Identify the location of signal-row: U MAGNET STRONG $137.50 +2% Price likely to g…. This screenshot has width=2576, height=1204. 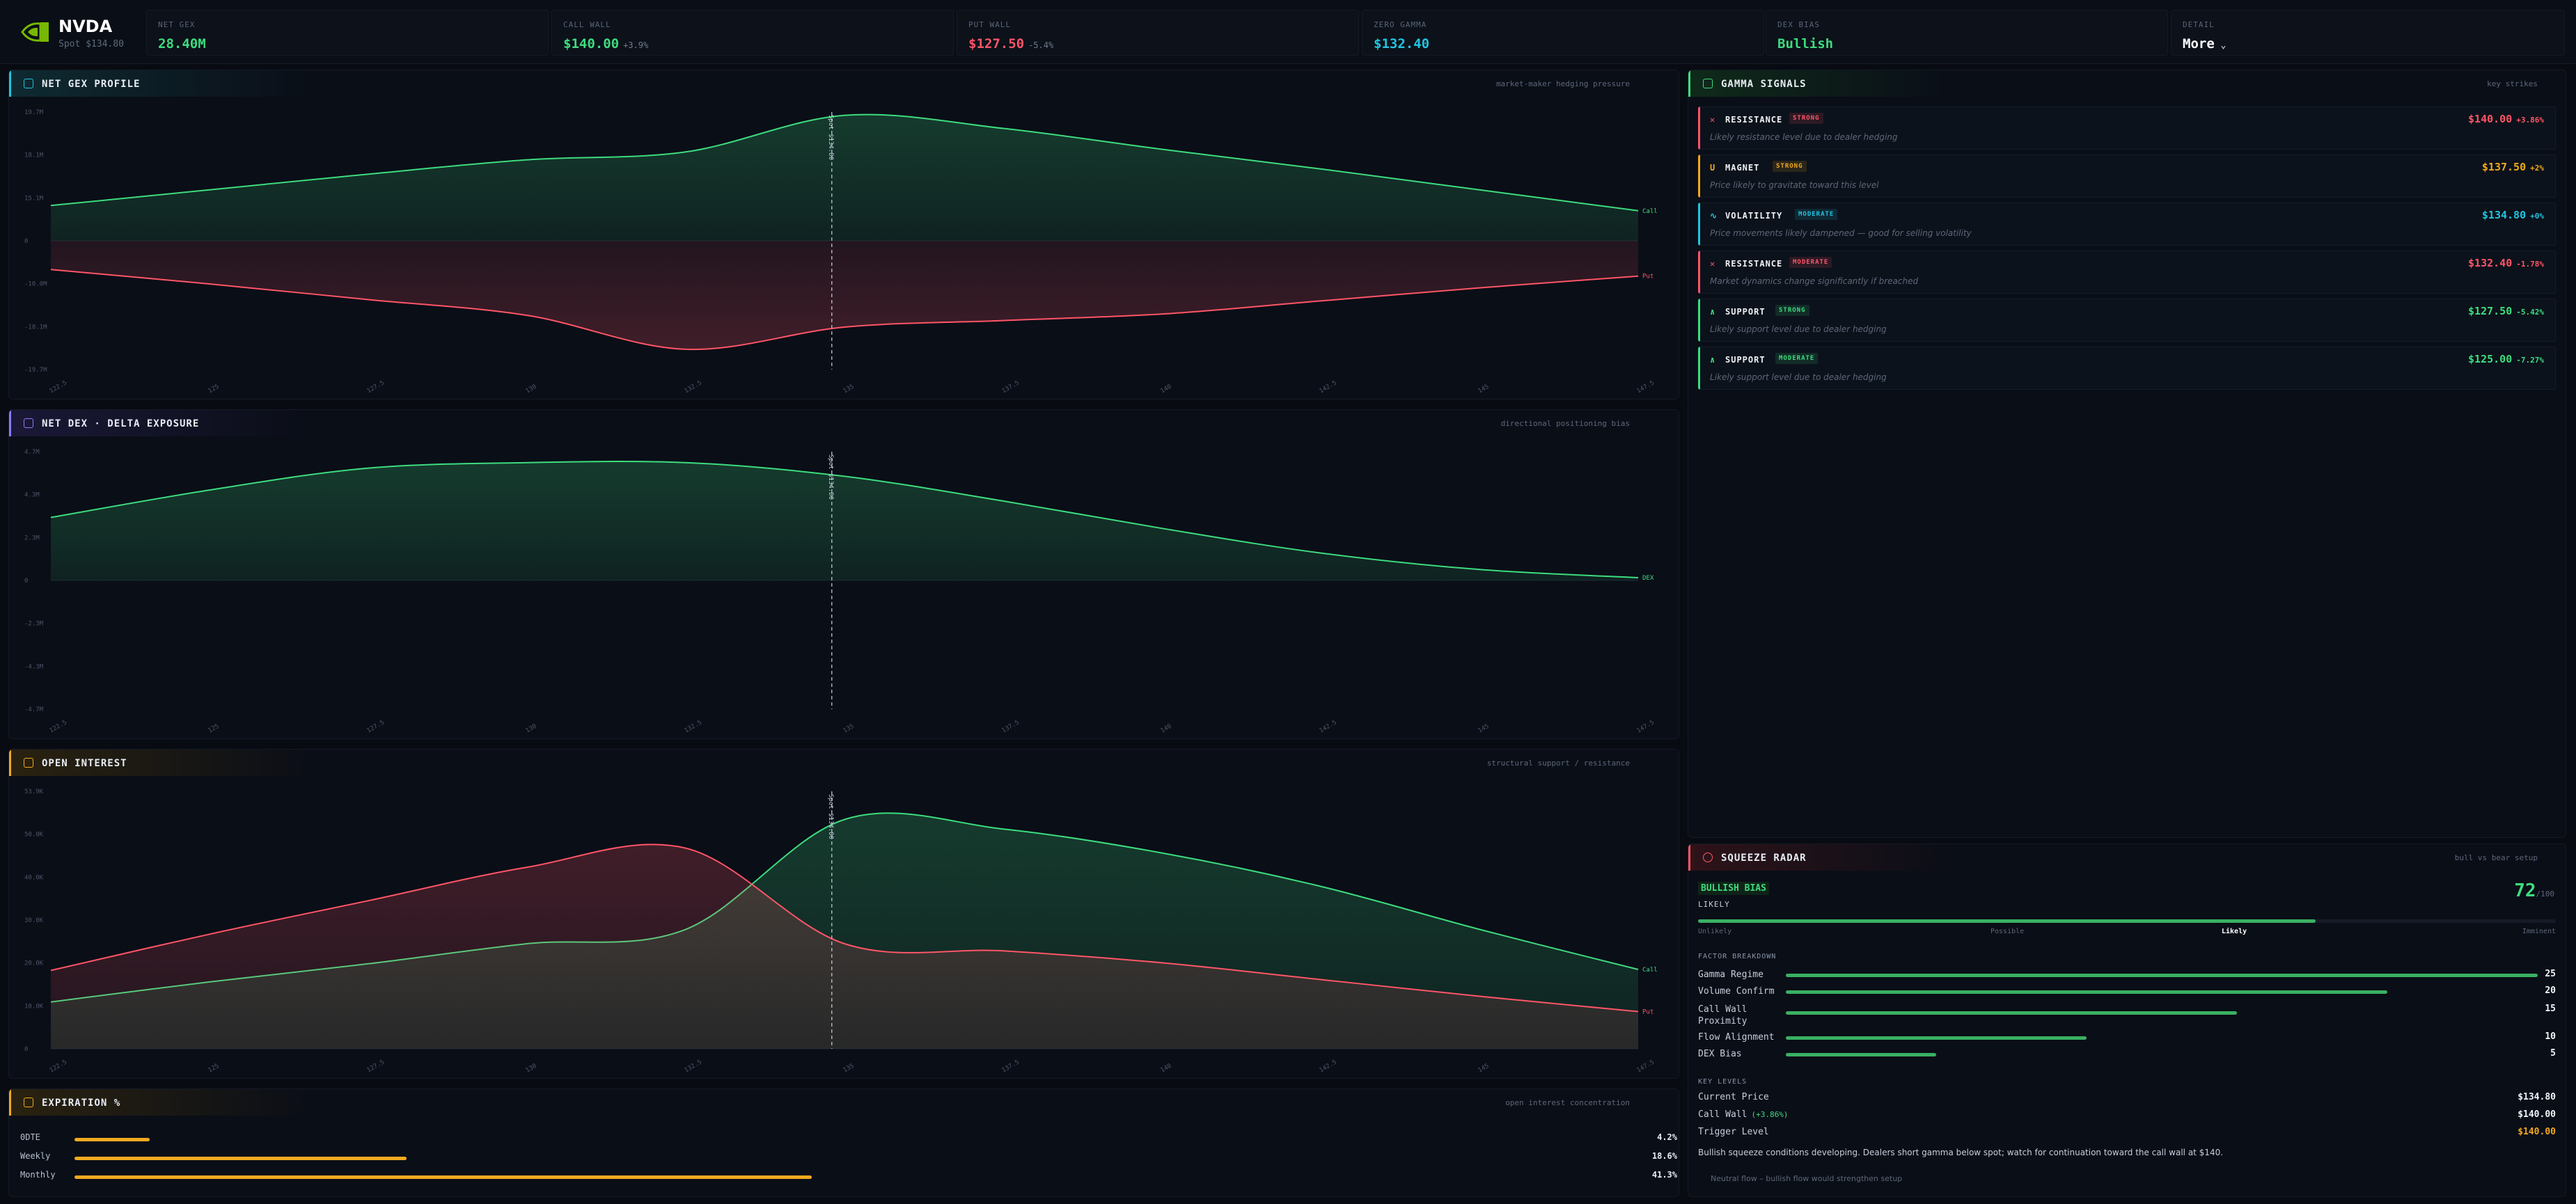
(2127, 176).